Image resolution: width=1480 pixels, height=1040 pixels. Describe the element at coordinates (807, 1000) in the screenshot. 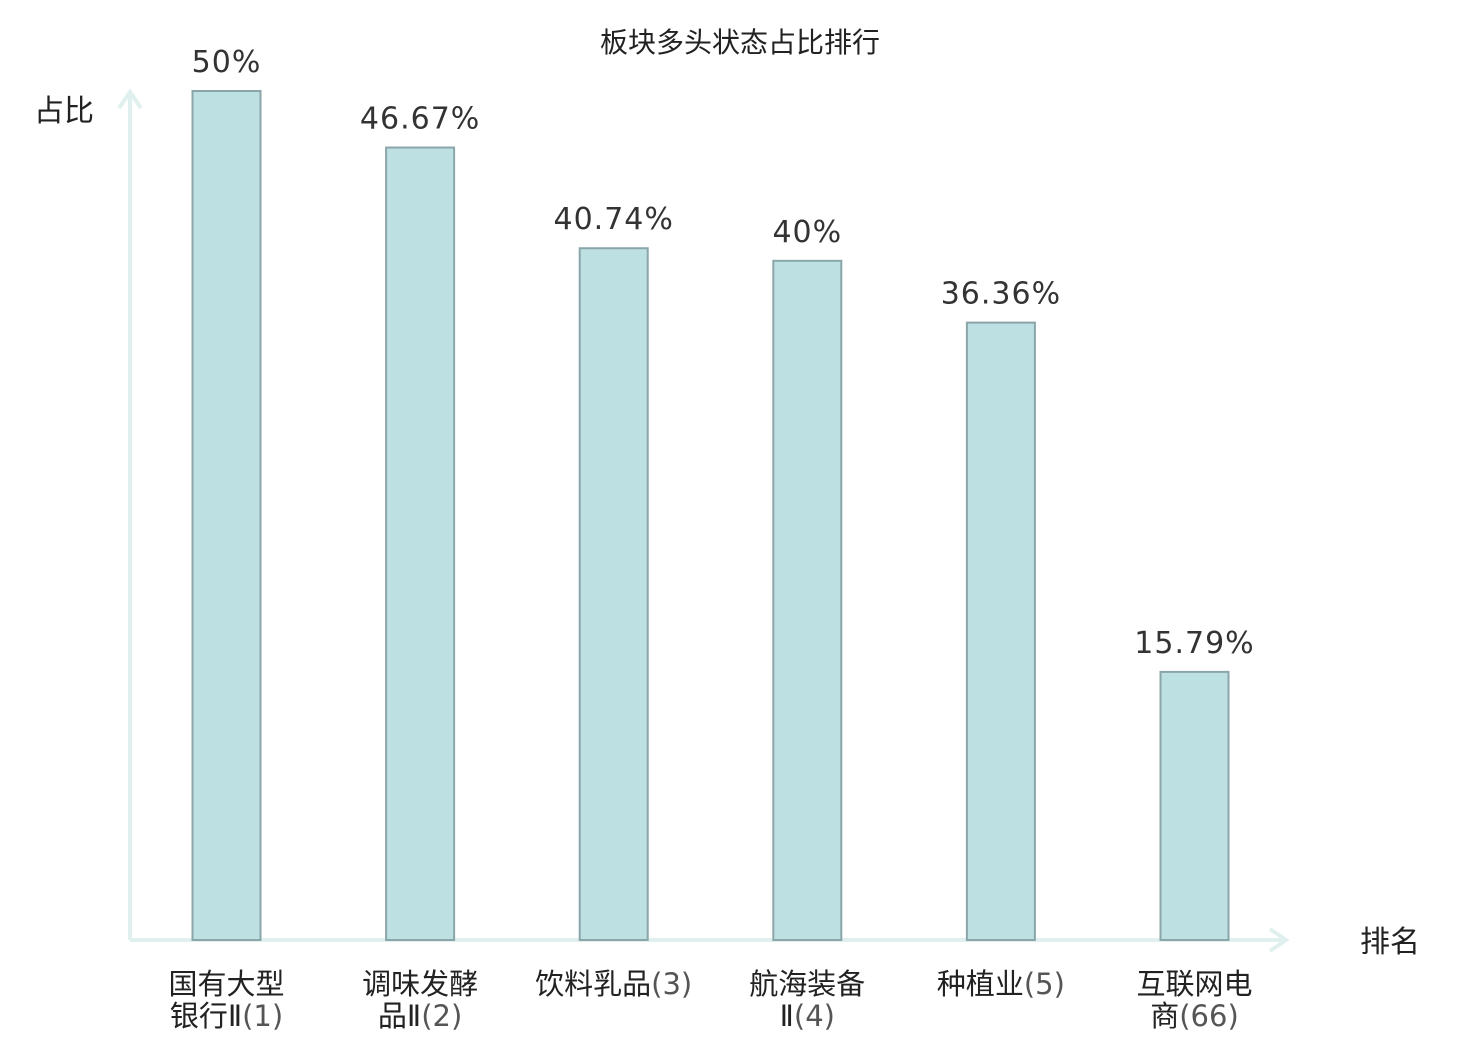

I see `category-label-4: 航海装备 Ⅱ(4)` at that location.